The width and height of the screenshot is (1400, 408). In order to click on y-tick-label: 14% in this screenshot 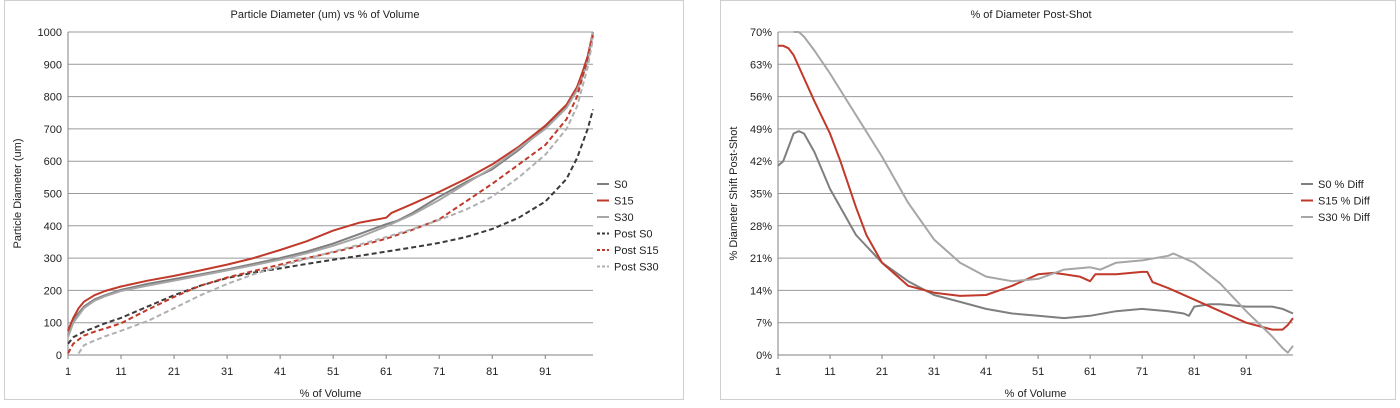, I will do `click(761, 291)`.